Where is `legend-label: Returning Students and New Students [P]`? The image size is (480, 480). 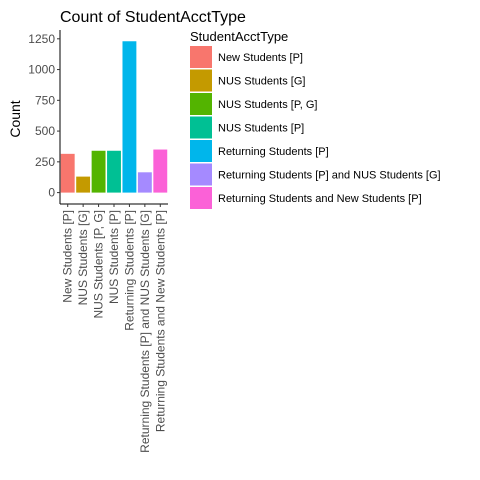
legend-label: Returning Students and New Students [P] is located at coordinates (320, 199).